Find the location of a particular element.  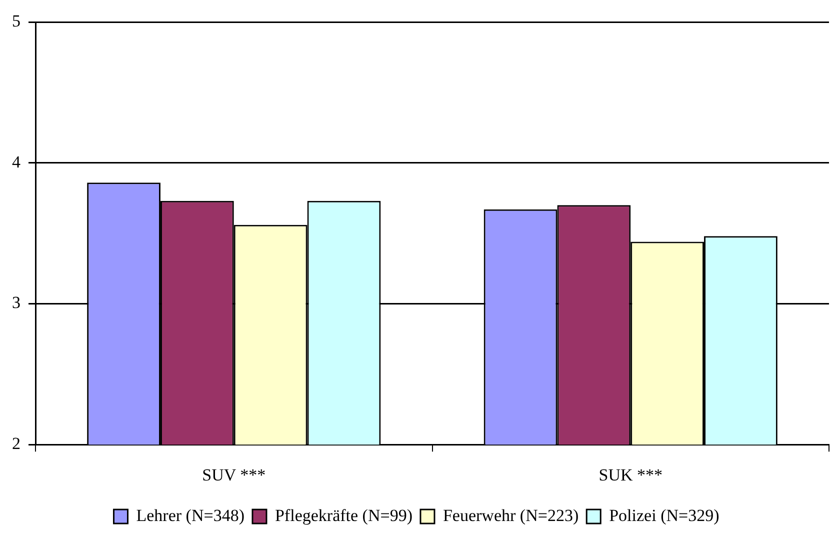

legend-label: Feuerwehr (N=223) is located at coordinates (510, 515).